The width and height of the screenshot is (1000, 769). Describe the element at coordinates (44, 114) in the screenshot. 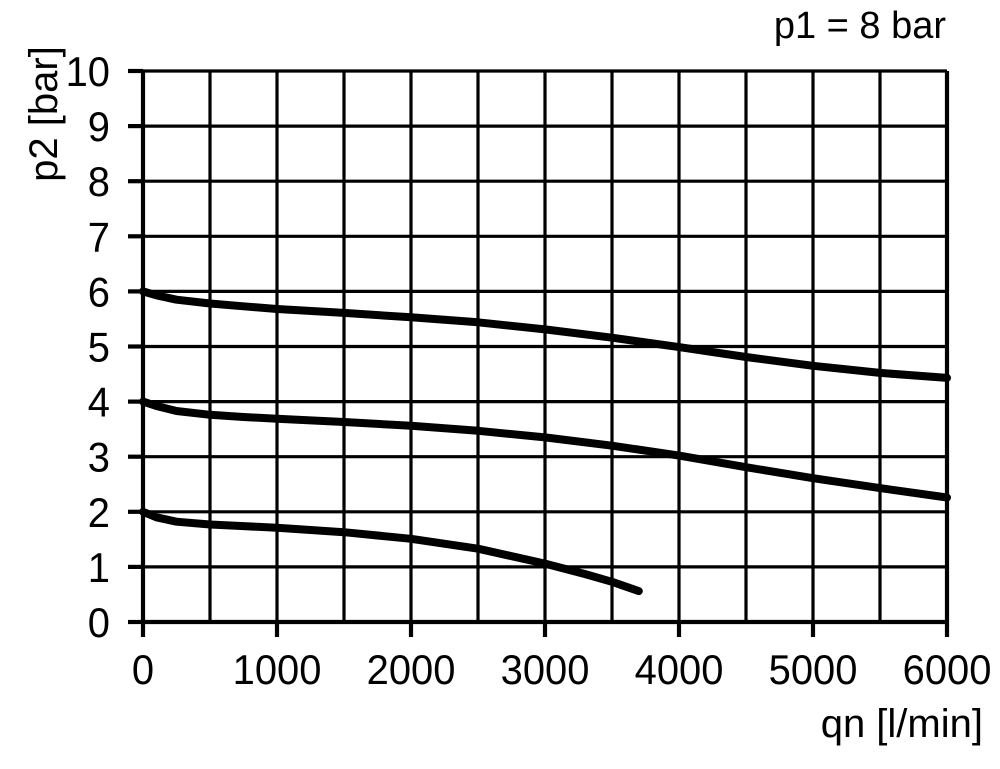

I see `y-axis-label: p2 [bar]` at that location.